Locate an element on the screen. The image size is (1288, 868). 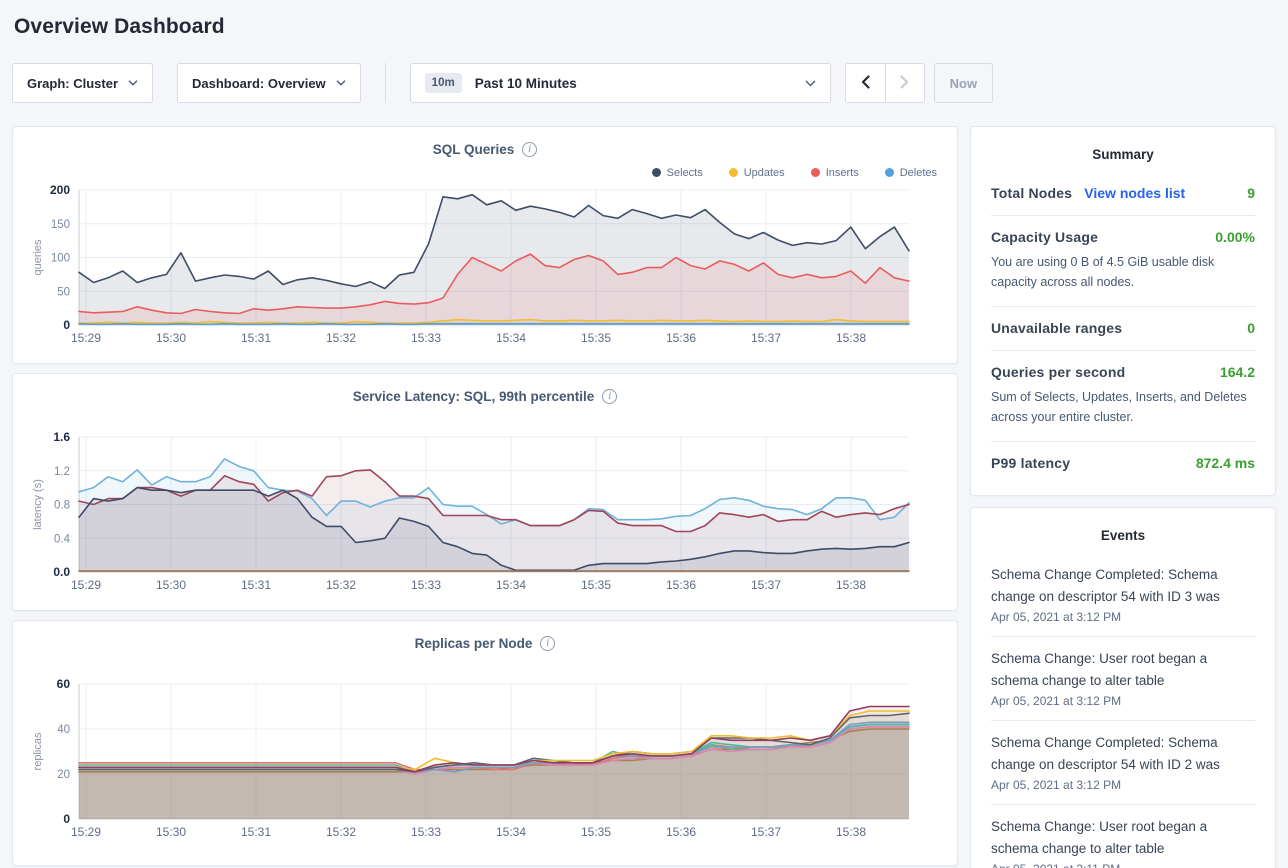
now-button: Now is located at coordinates (963, 83).